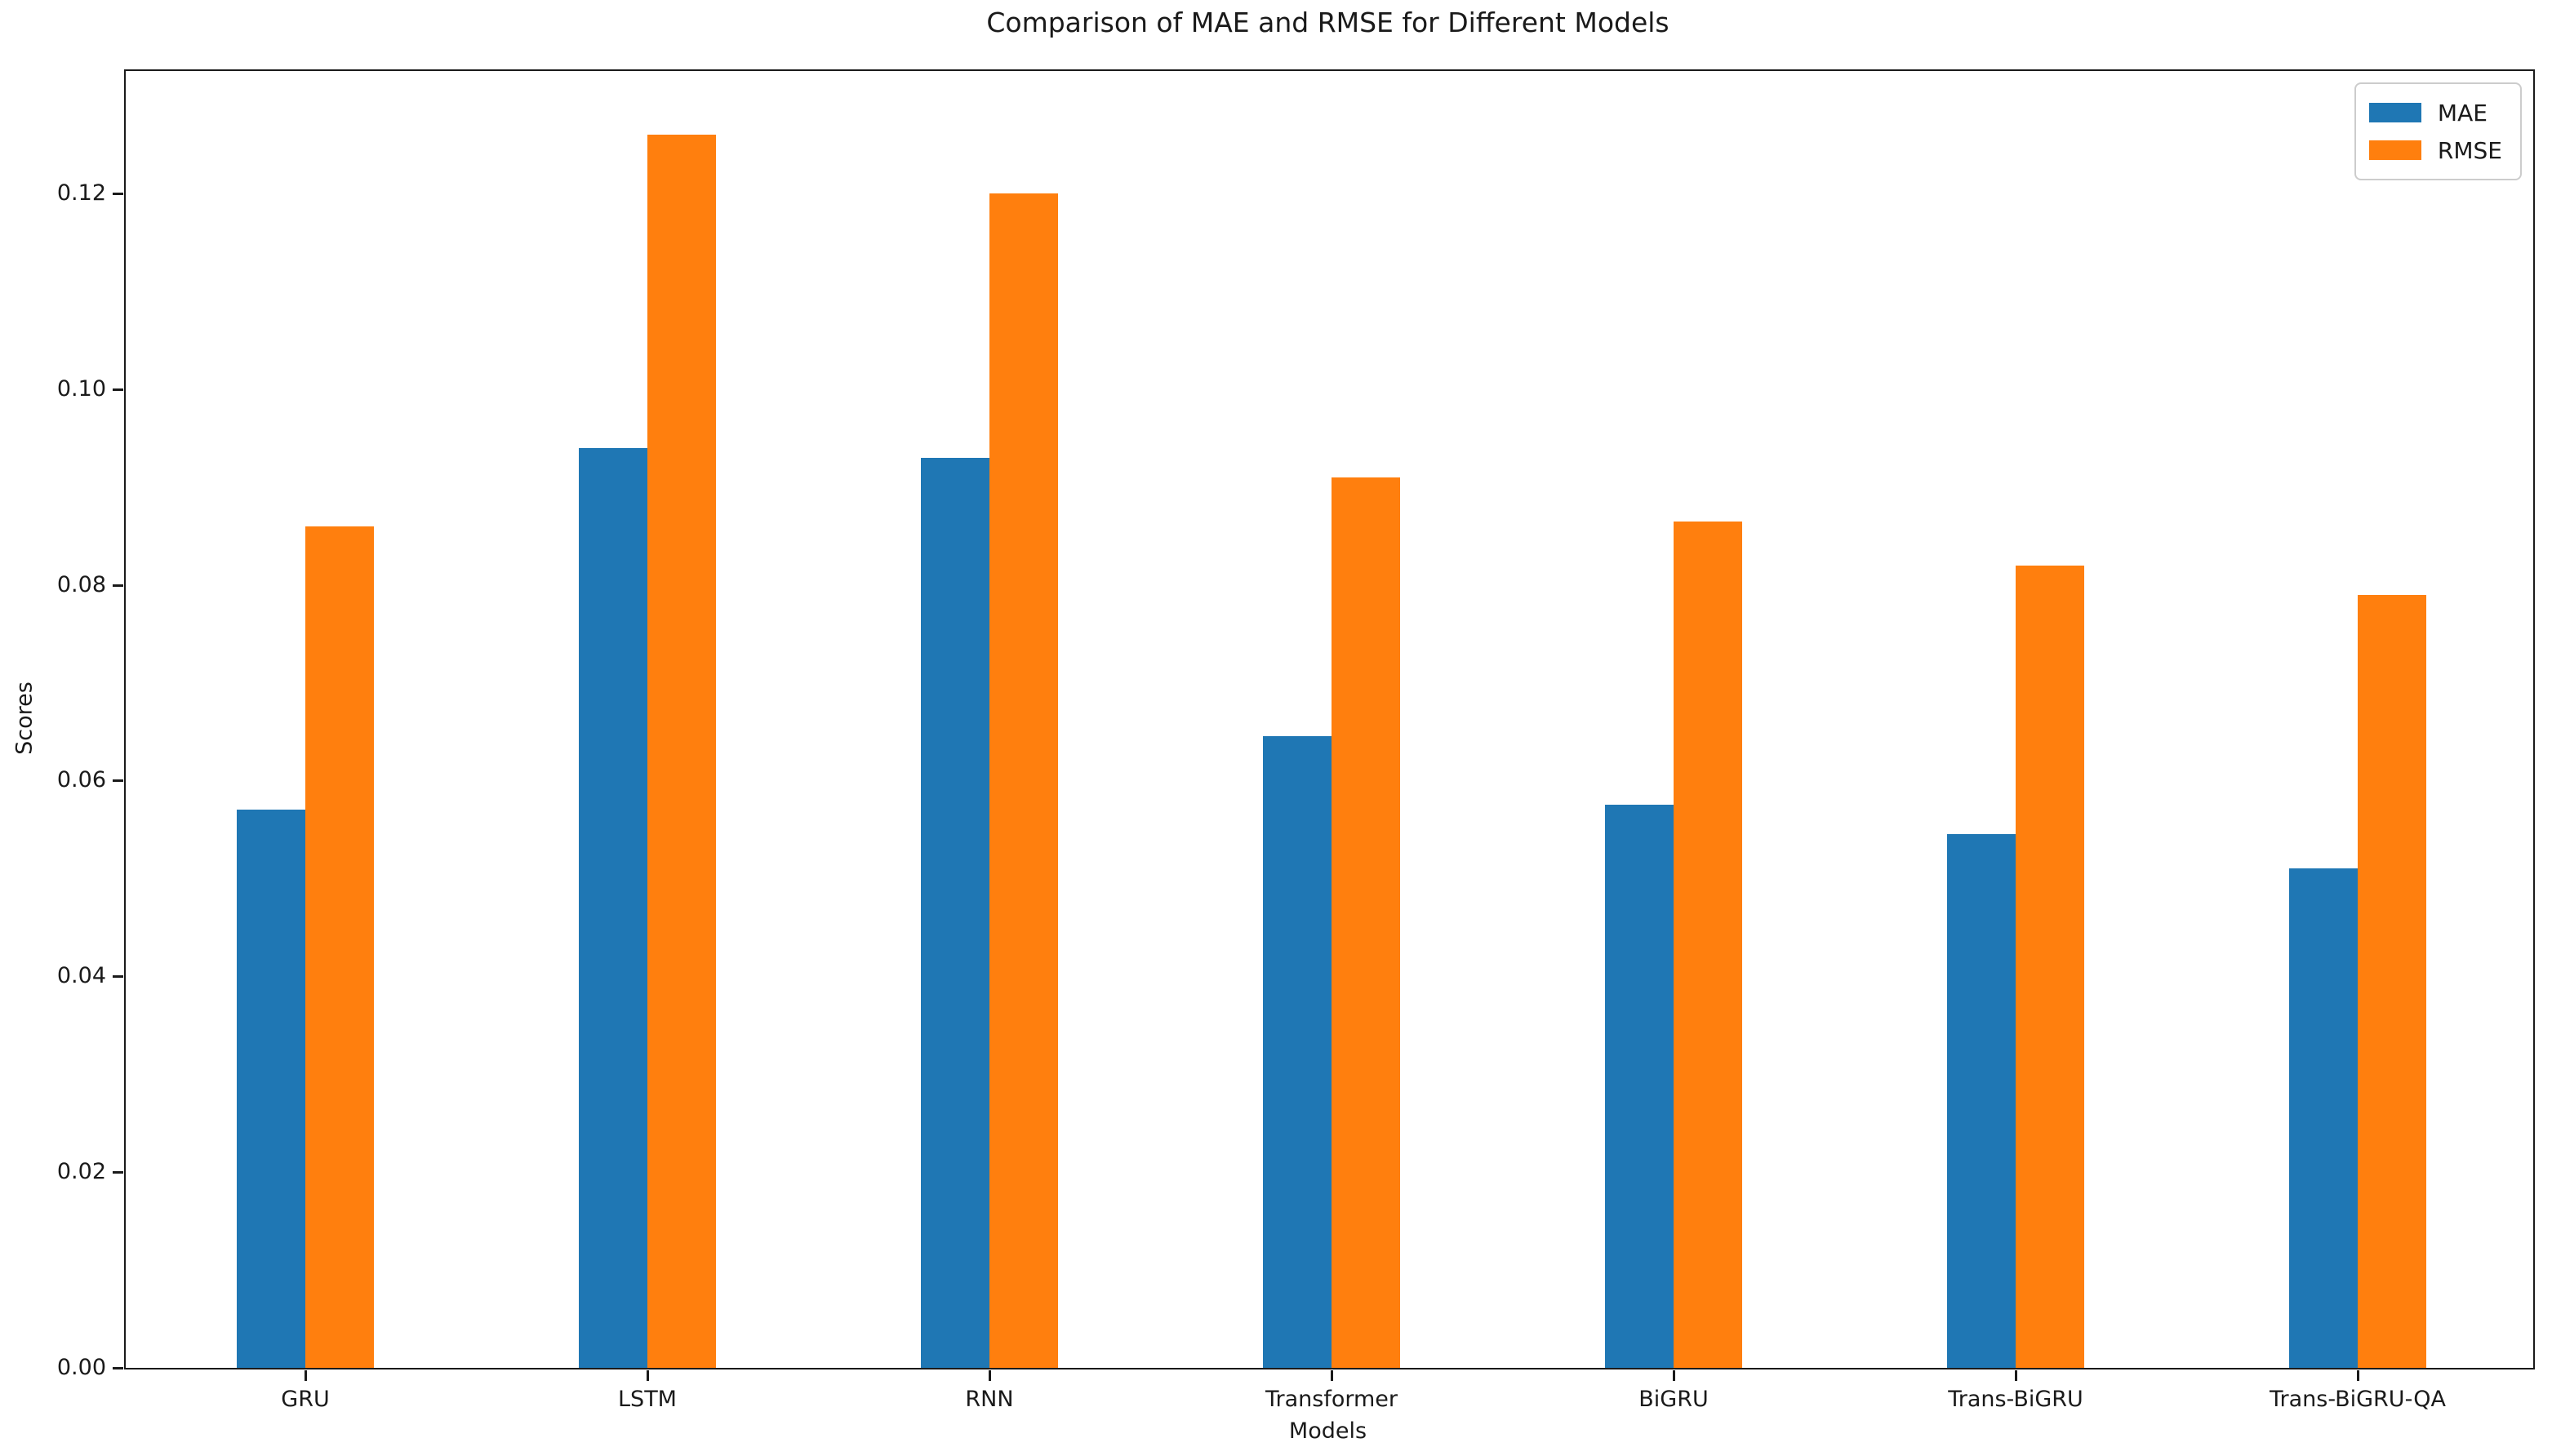 The image size is (2552, 1456). What do you see at coordinates (682, 752) in the screenshot?
I see `bar-rmse-lstm` at bounding box center [682, 752].